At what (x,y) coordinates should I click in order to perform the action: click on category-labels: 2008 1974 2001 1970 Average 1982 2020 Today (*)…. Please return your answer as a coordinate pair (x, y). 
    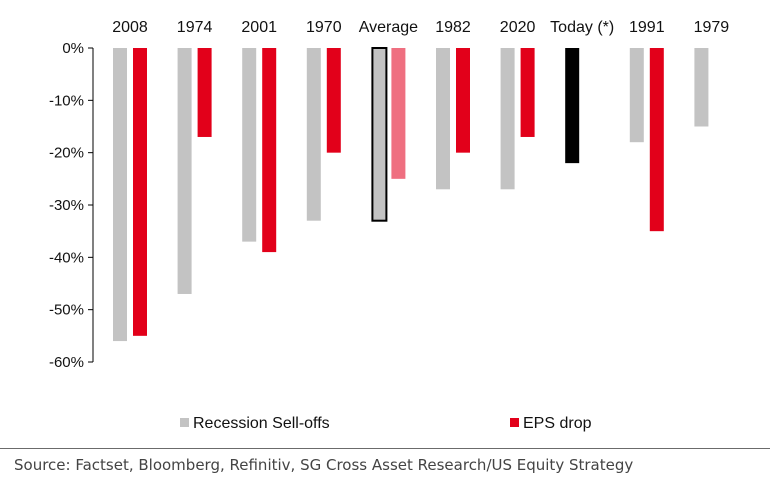
    Looking at the image, I should click on (420, 27).